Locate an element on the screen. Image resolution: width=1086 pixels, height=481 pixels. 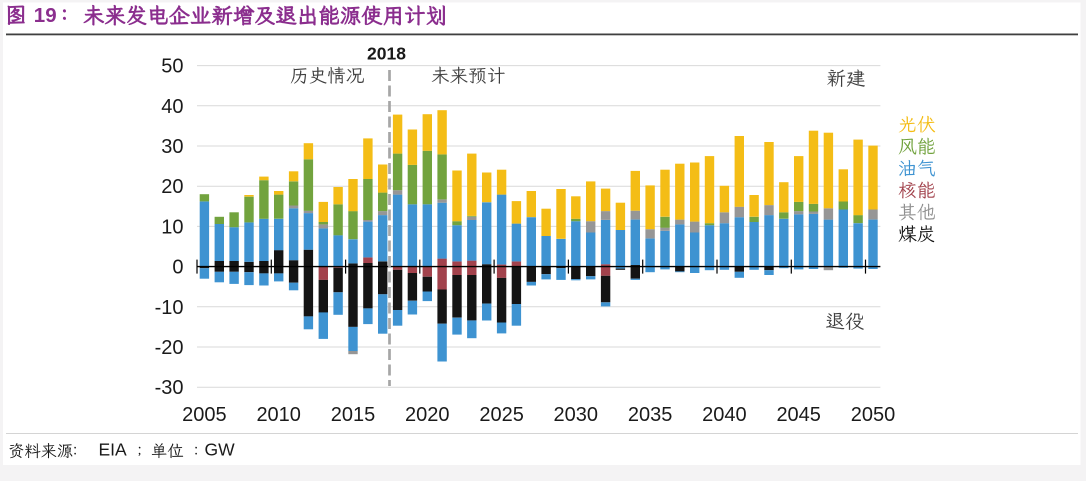
svg-text: 2045 is located at coordinates (798, 415).